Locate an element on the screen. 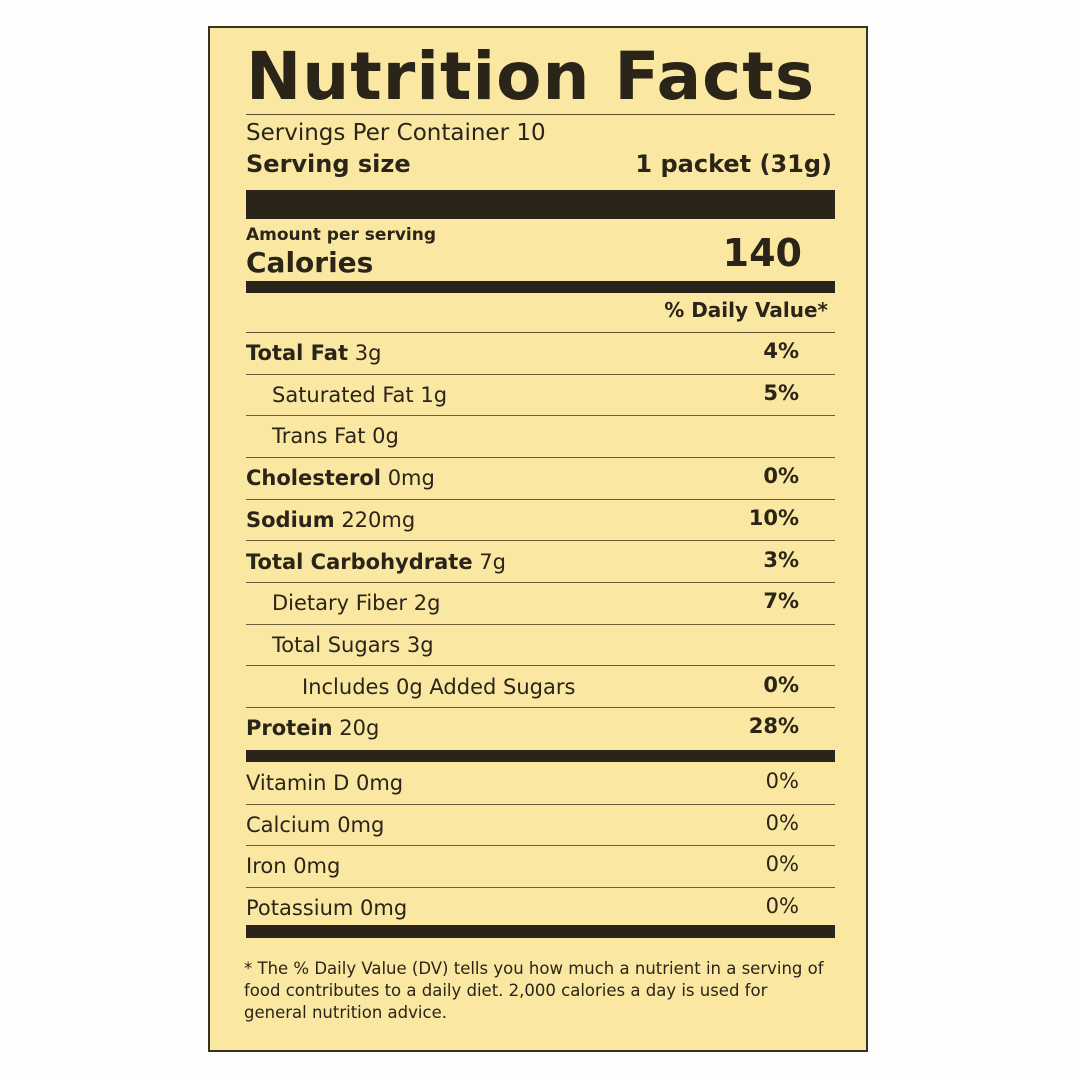 The image size is (1080, 1080). vitamin-row: Potassium 0mg 0% is located at coordinates (540, 909).